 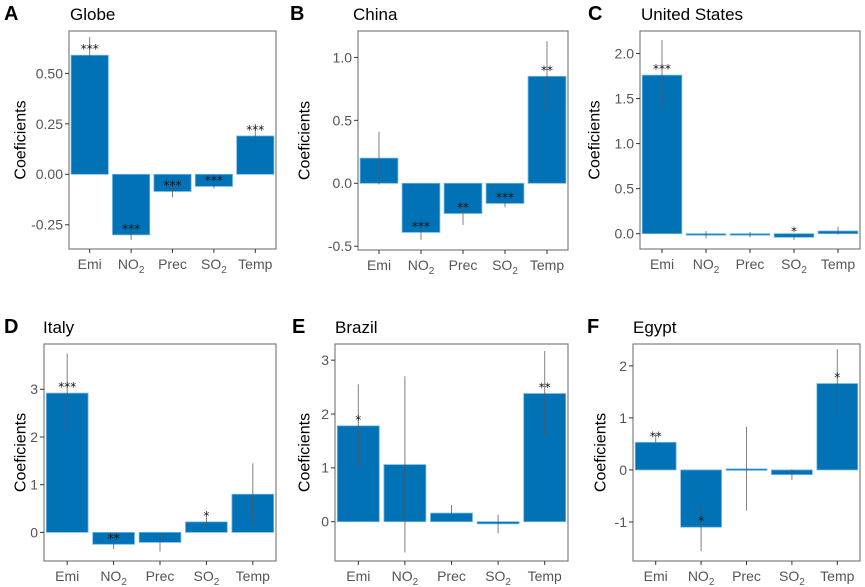 I want to click on y-tick-label: 0.0, so click(x=625, y=234).